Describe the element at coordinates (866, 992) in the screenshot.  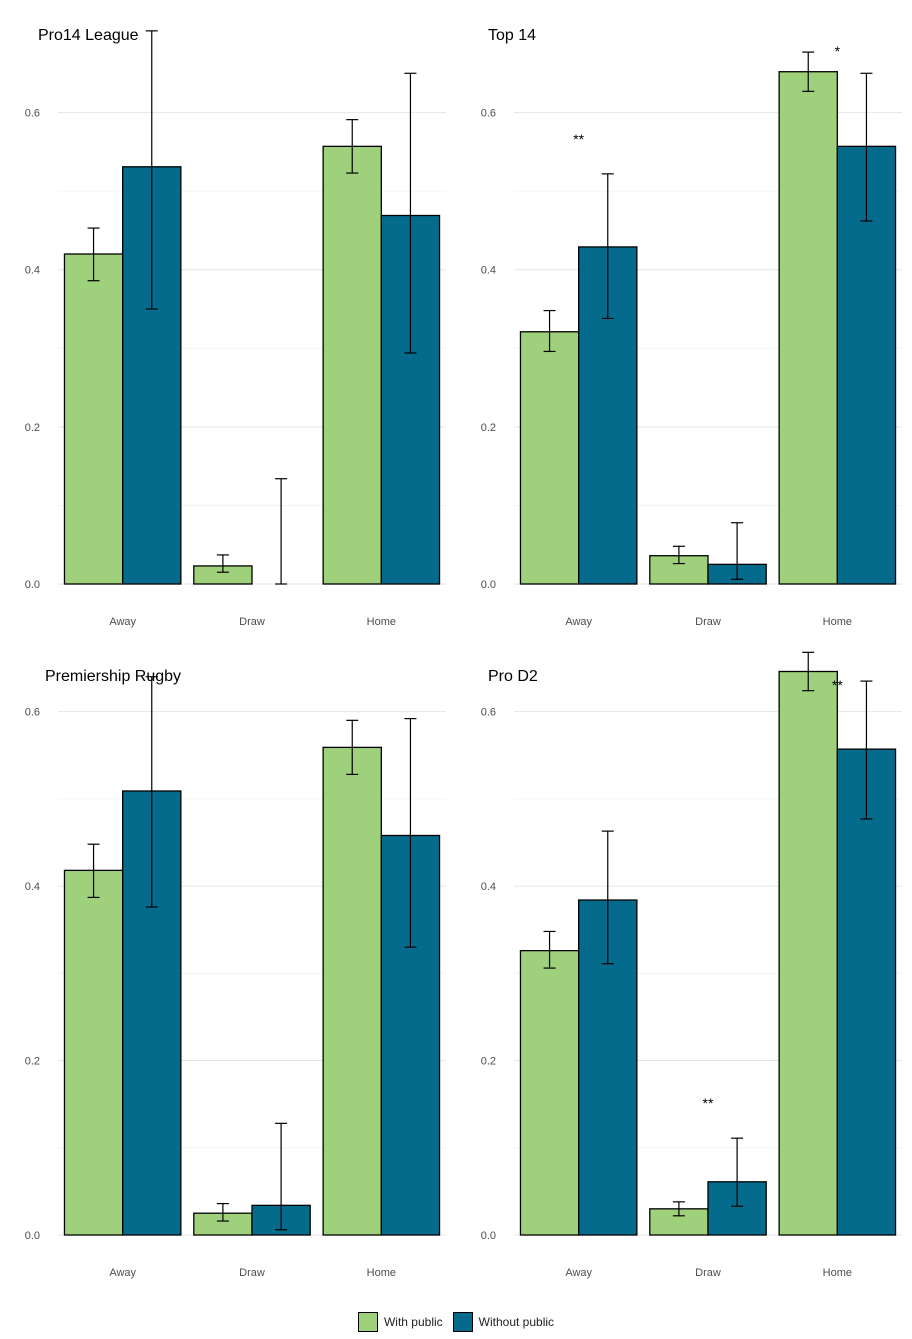
I see `bar-without-public` at that location.